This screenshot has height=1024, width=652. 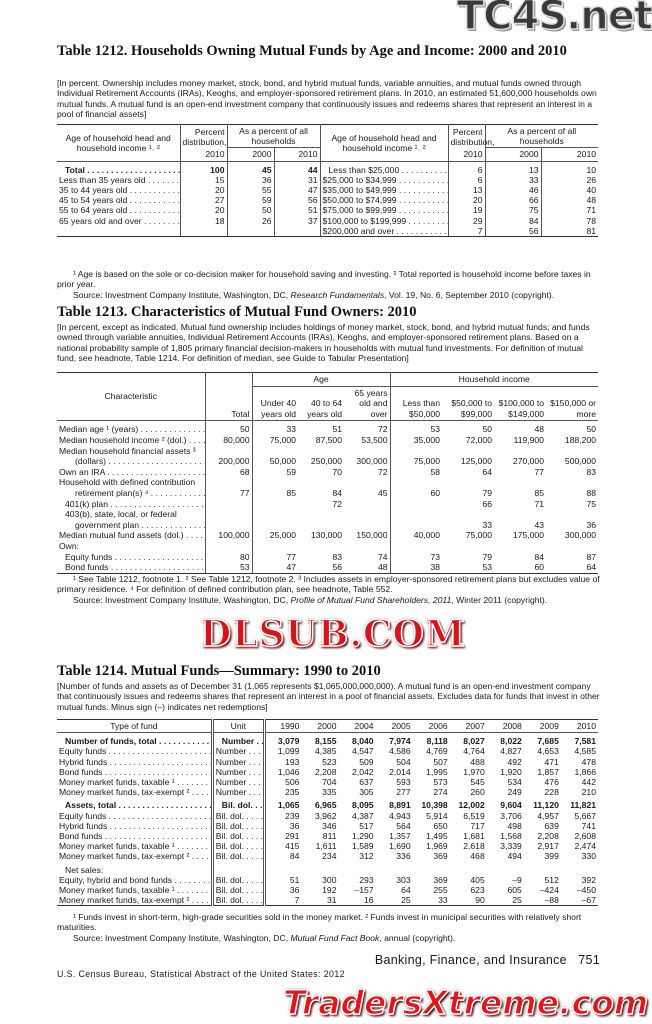 I want to click on cell-value: 3,962, so click(x=325, y=815).